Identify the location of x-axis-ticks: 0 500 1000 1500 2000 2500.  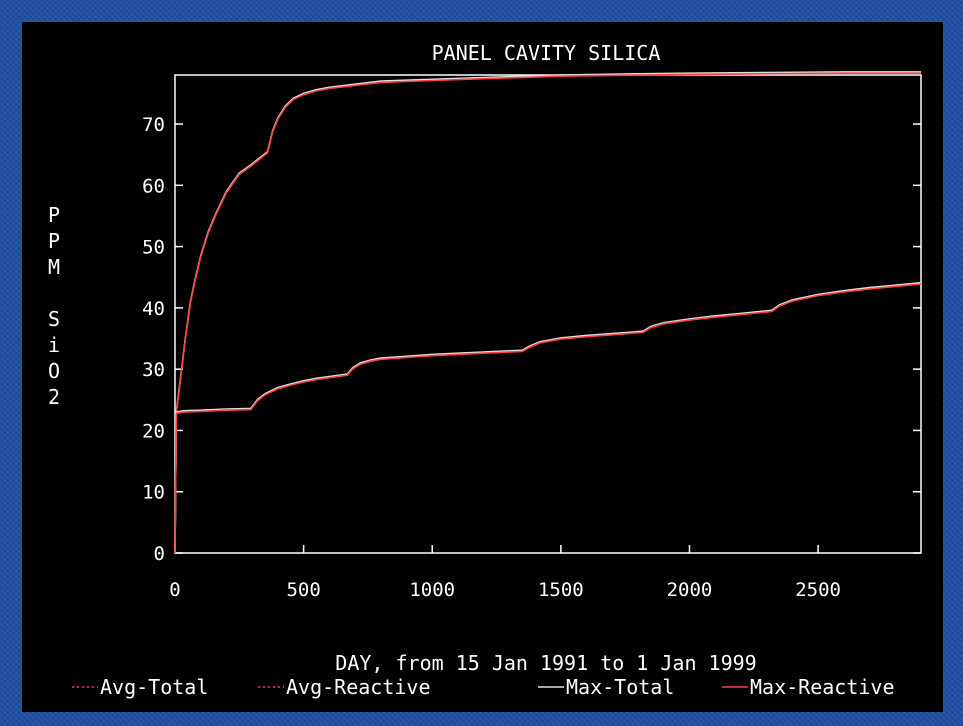
(505, 573).